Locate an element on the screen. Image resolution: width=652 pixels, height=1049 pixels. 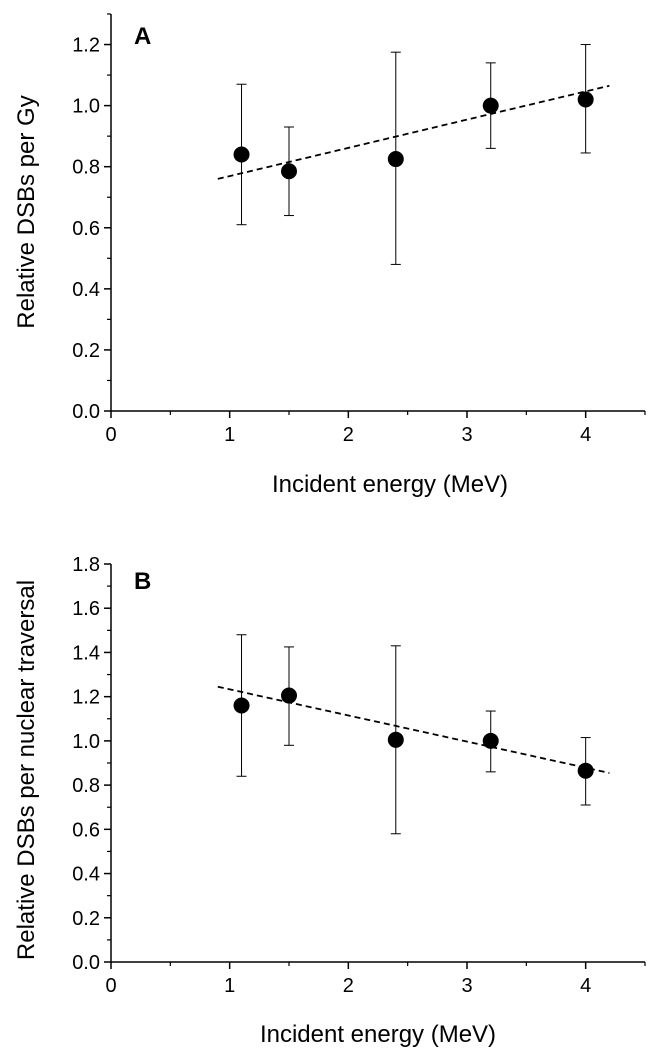
panel-b-y-tick-label: 0.4 is located at coordinates (86, 875).